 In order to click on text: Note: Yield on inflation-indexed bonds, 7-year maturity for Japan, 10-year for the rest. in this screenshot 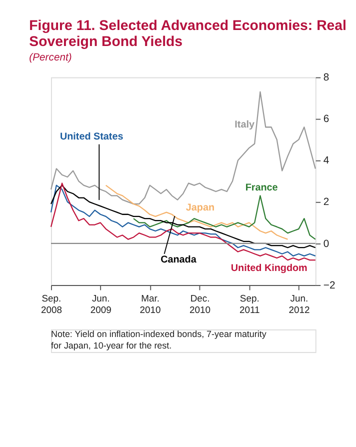, I will do `click(158, 339)`.